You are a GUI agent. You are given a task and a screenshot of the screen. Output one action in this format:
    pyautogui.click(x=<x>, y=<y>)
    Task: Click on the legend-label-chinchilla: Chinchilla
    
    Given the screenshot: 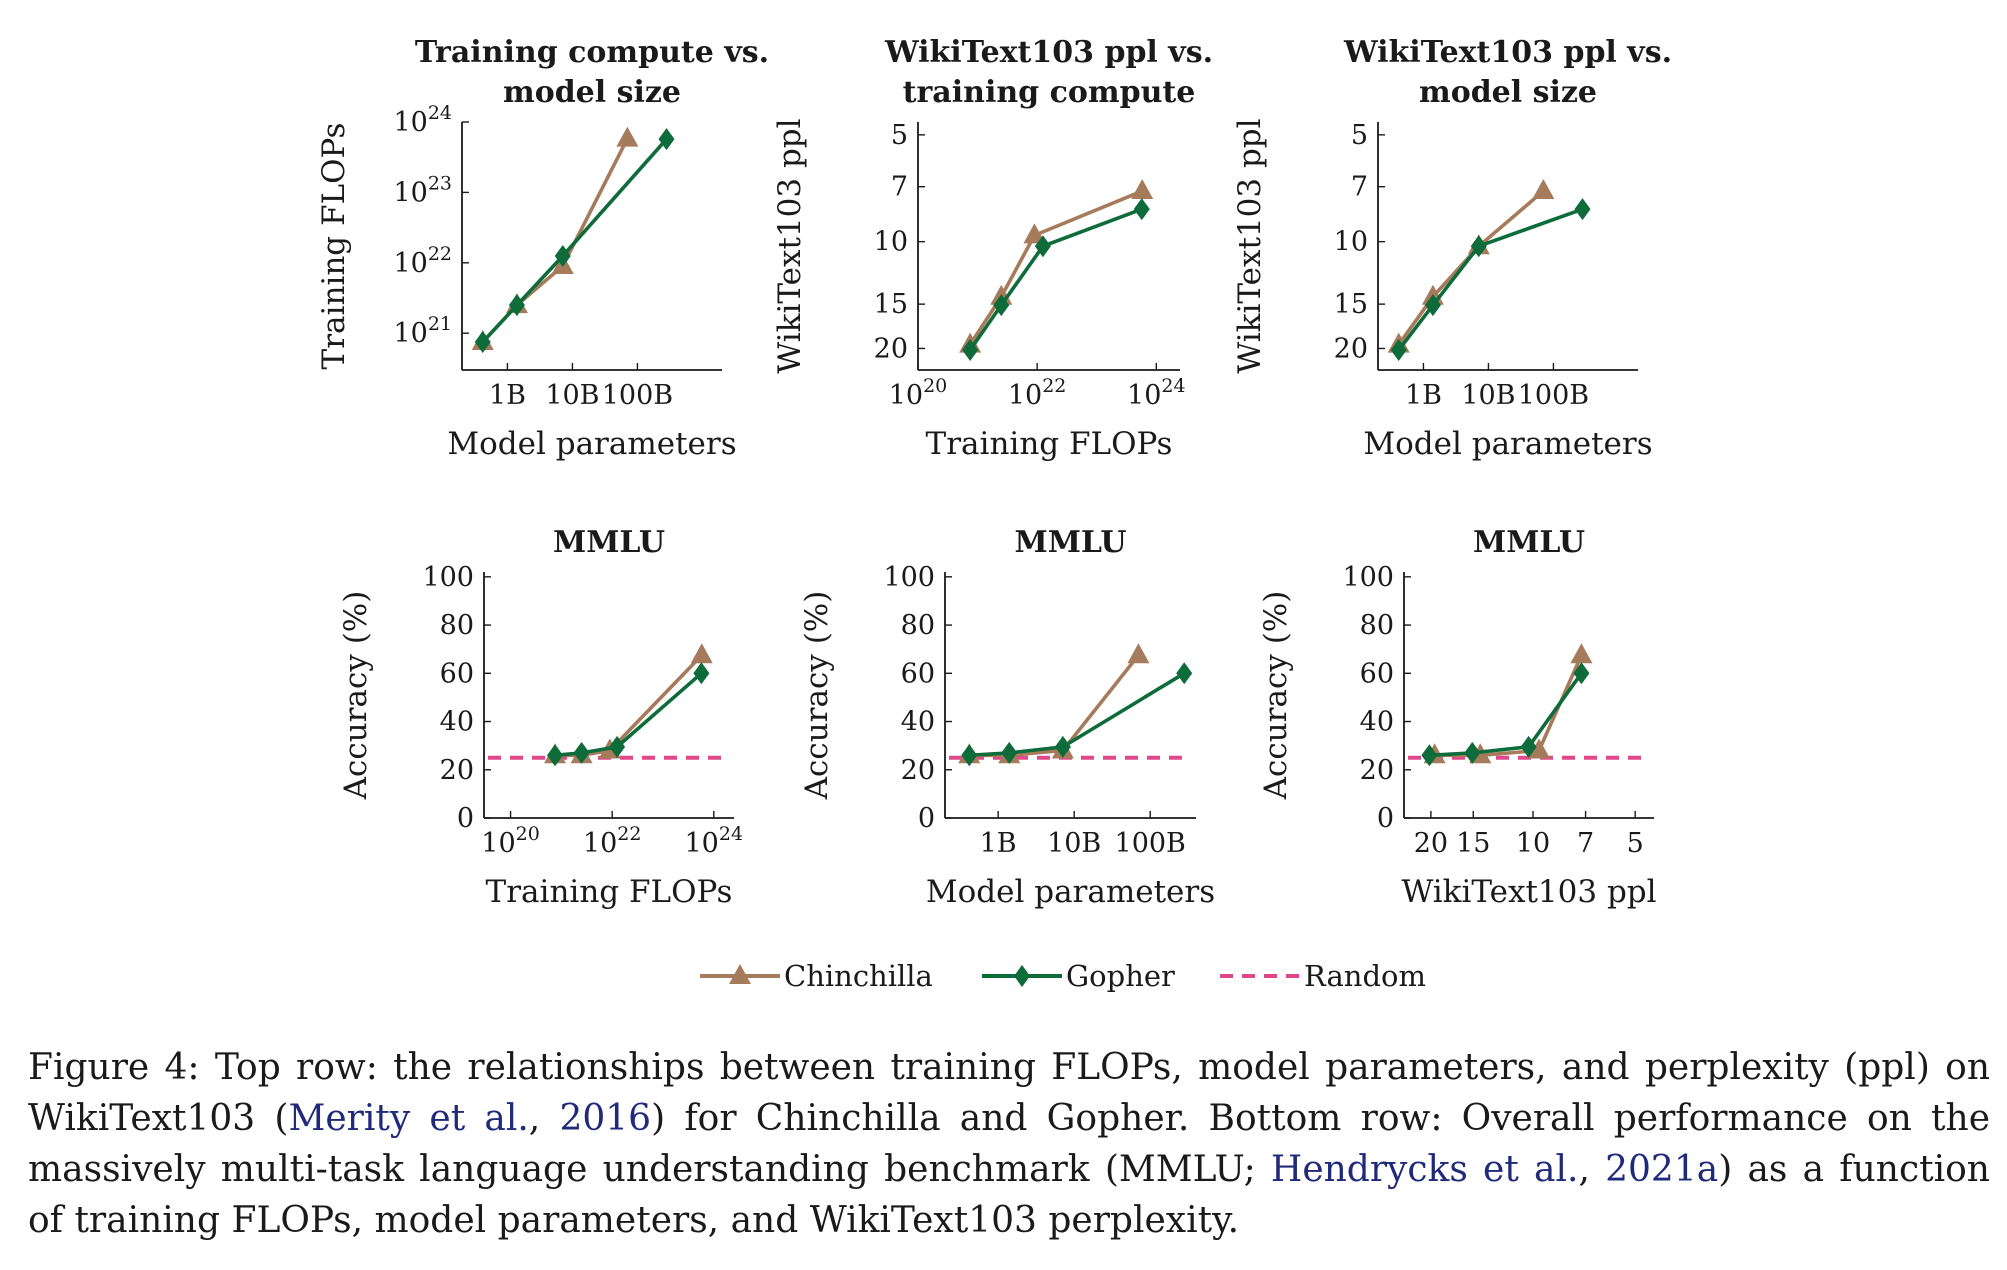 What is the action you would take?
    pyautogui.click(x=858, y=976)
    